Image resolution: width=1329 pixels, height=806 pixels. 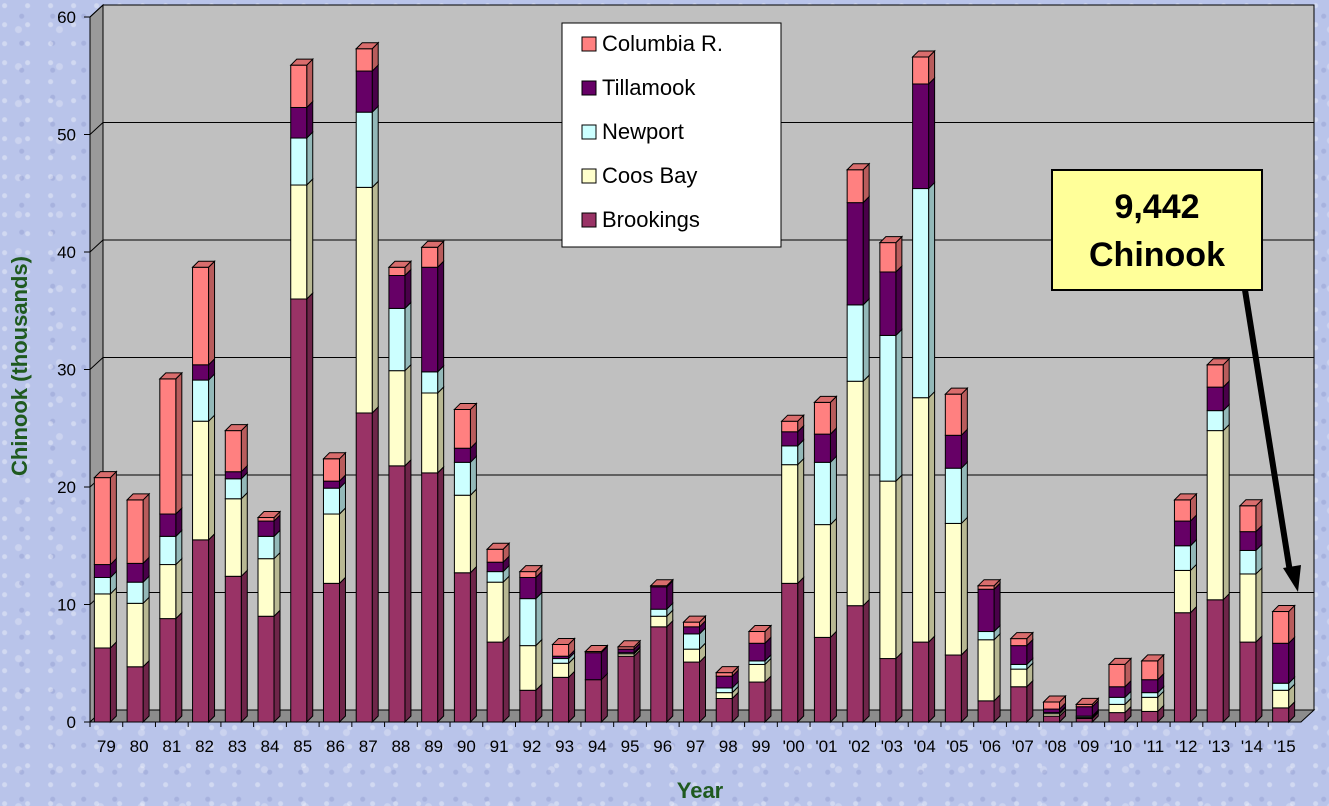 What do you see at coordinates (957, 746) in the screenshot?
I see `x-tick-label: '05` at bounding box center [957, 746].